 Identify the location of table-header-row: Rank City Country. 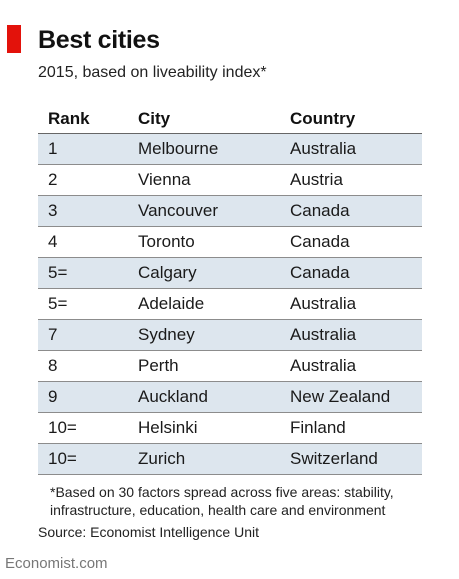
(230, 119).